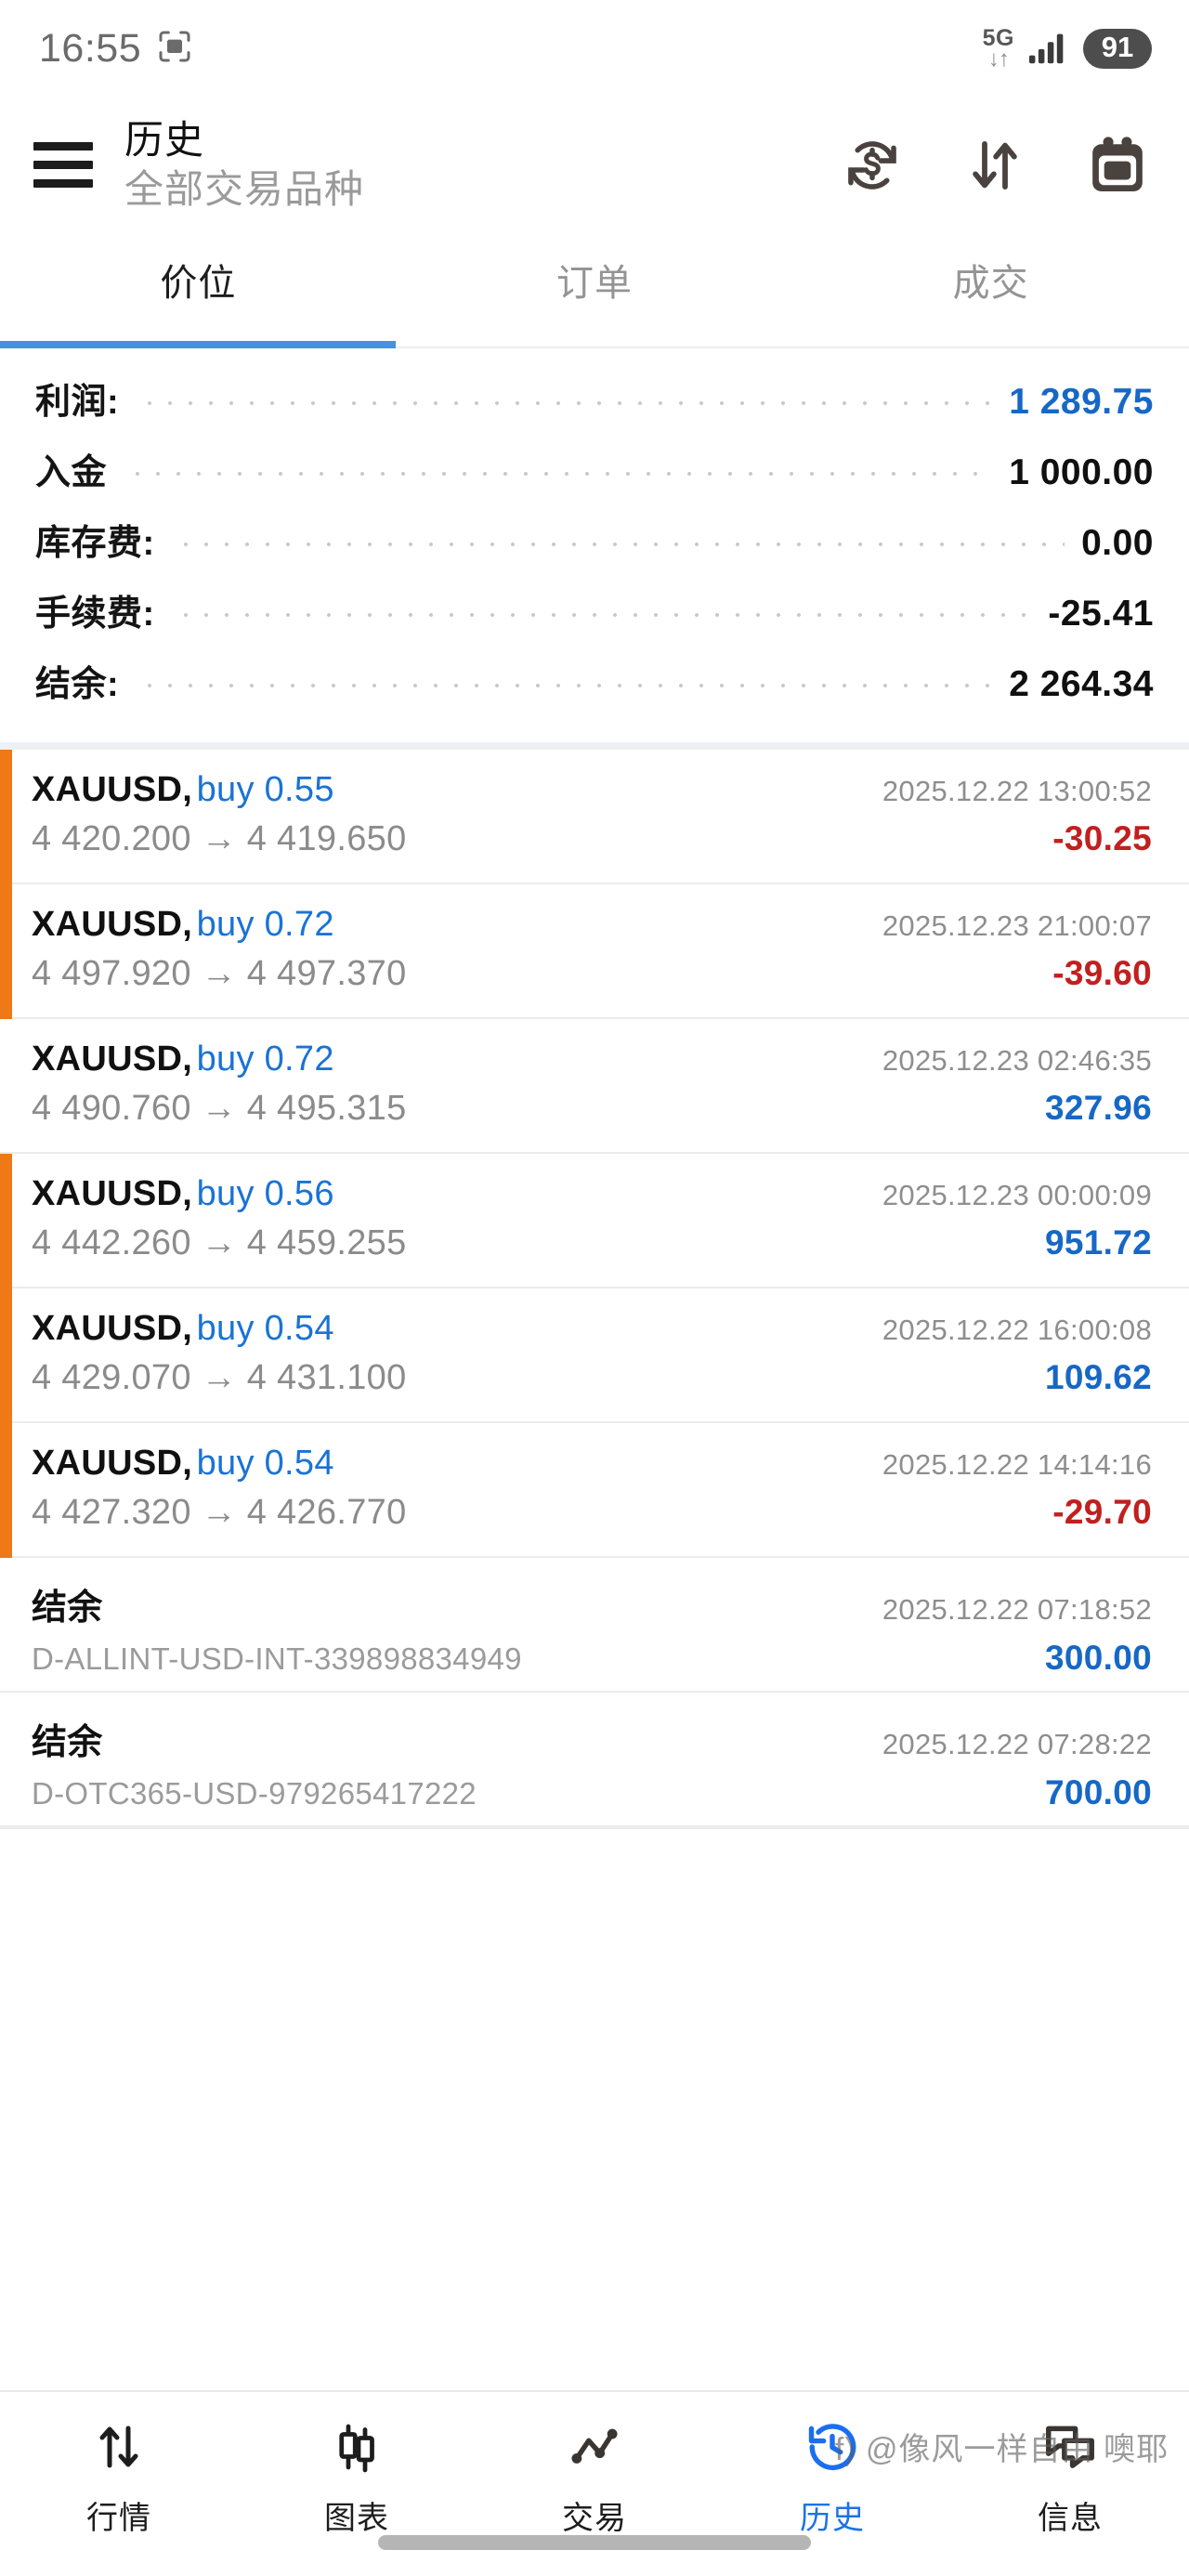  What do you see at coordinates (594, 49) in the screenshot?
I see `status-bar: 16:55 5G ↓↑ 9` at bounding box center [594, 49].